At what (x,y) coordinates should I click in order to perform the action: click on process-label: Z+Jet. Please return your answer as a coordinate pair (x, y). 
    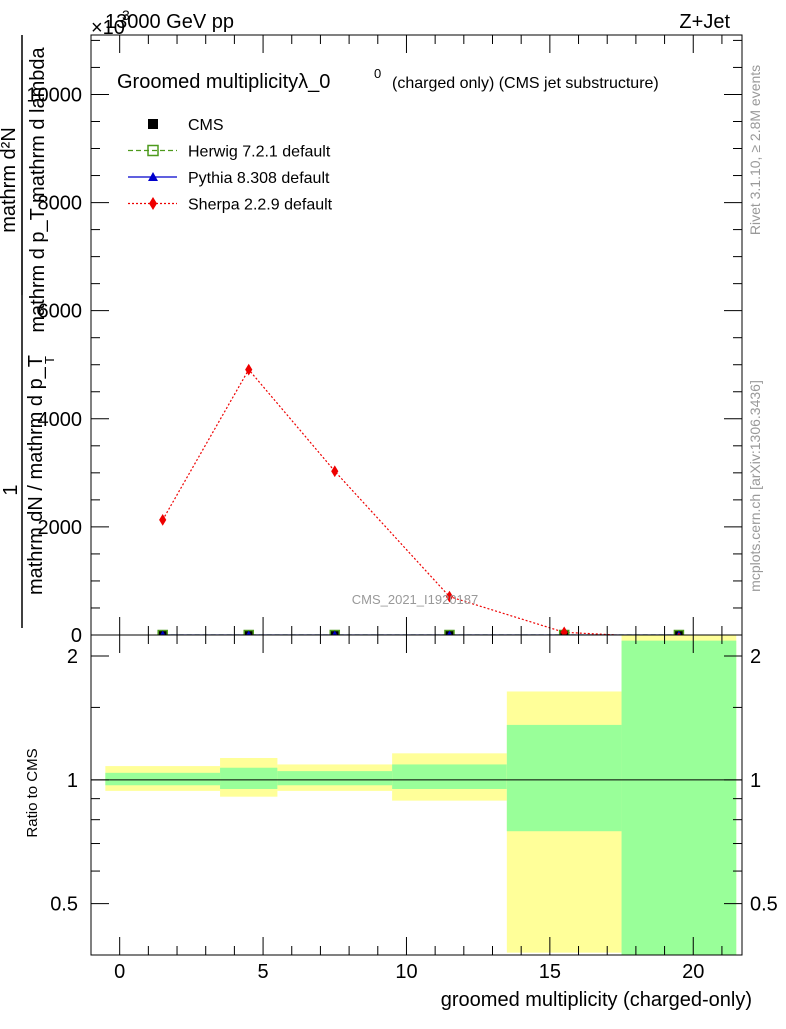
    Looking at the image, I should click on (704, 22).